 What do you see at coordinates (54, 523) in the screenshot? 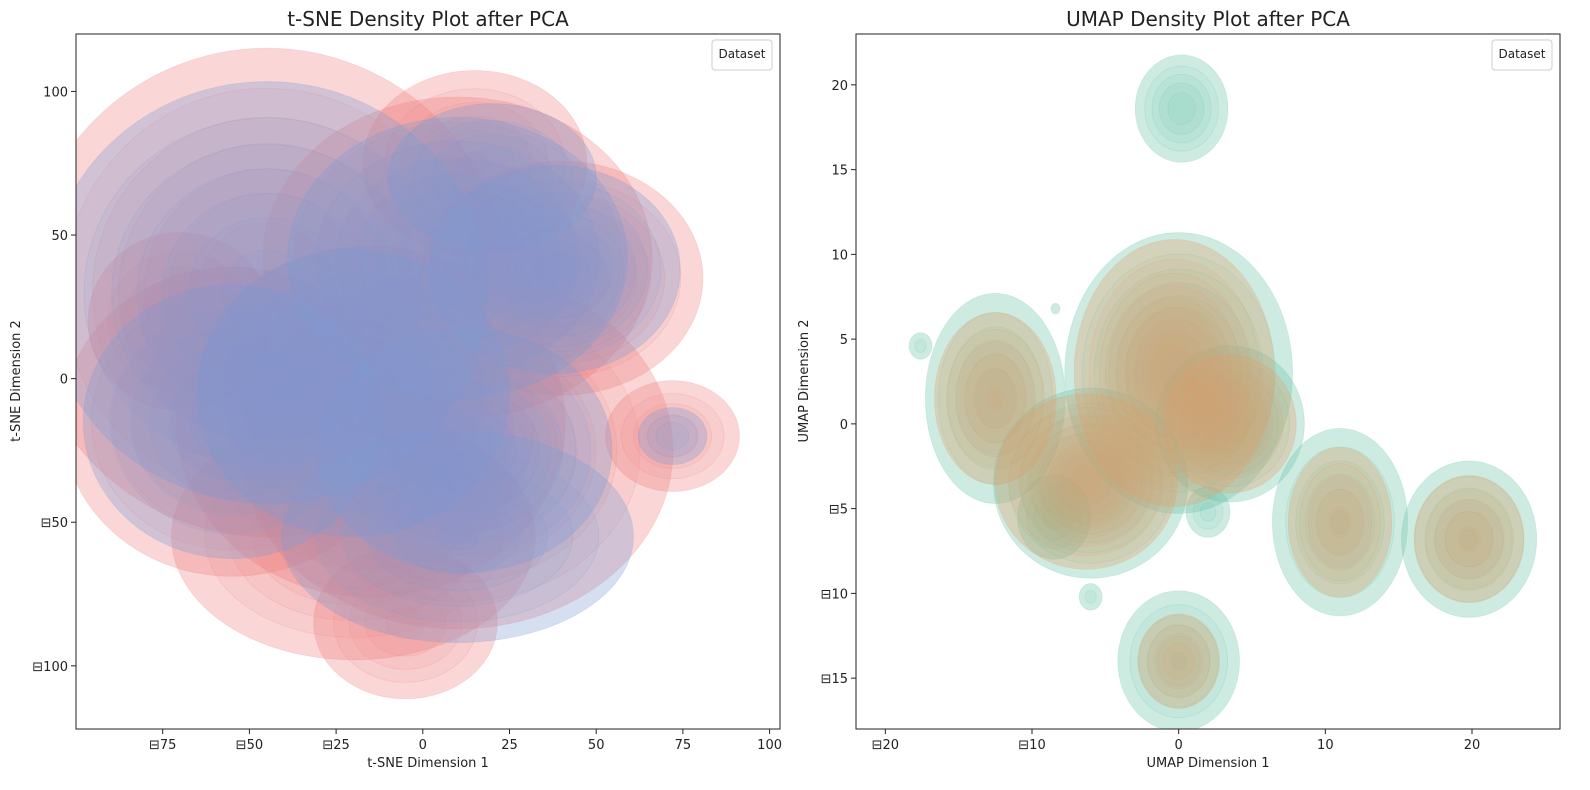
I see `tsne-y-tick-label: ⊟50` at bounding box center [54, 523].